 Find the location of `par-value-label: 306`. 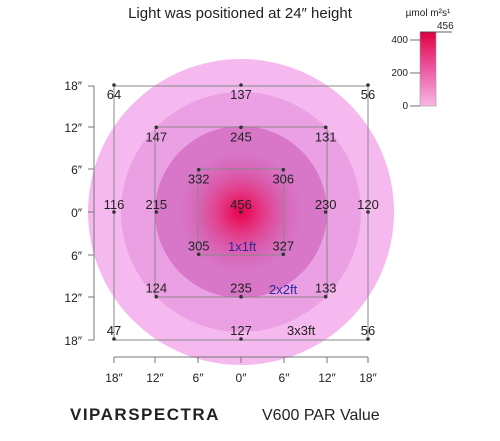

par-value-label: 306 is located at coordinates (283, 179).